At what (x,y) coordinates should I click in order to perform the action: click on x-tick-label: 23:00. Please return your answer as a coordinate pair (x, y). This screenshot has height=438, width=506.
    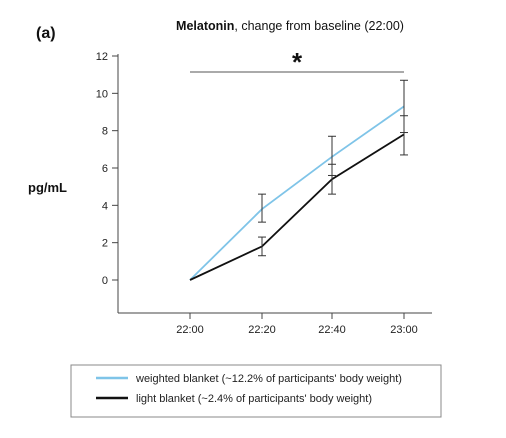
    Looking at the image, I should click on (404, 330).